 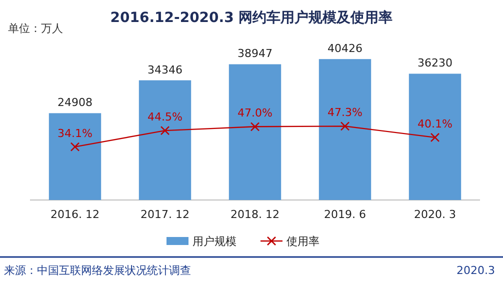 What do you see at coordinates (75, 103) in the screenshot?
I see `data-label: 24908` at bounding box center [75, 103].